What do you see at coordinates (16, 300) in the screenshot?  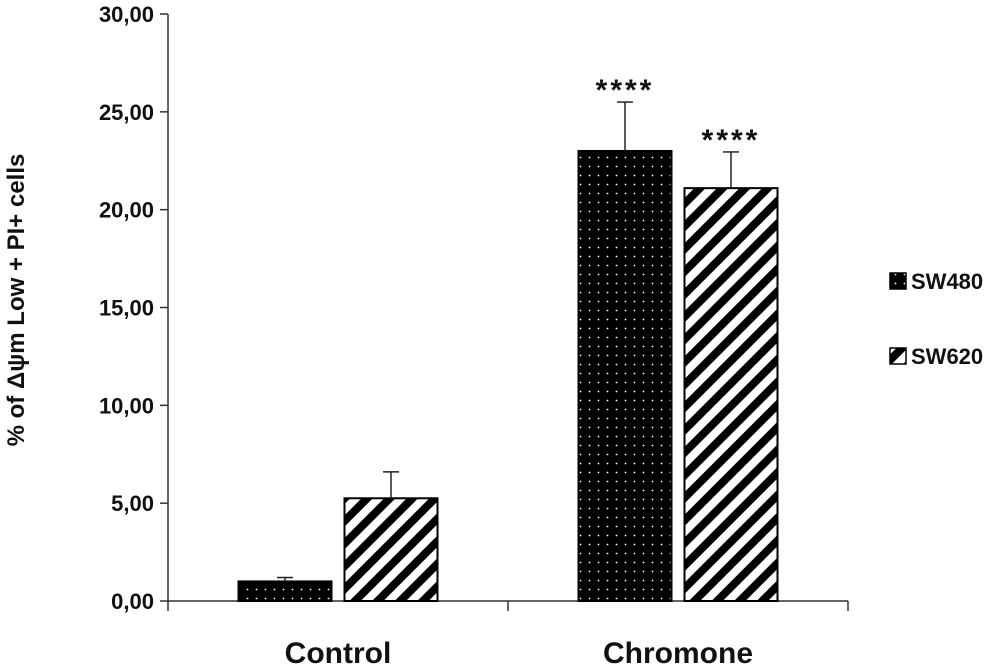 I see `y-axis-label: % of Δψm Low + PI+ cells` at bounding box center [16, 300].